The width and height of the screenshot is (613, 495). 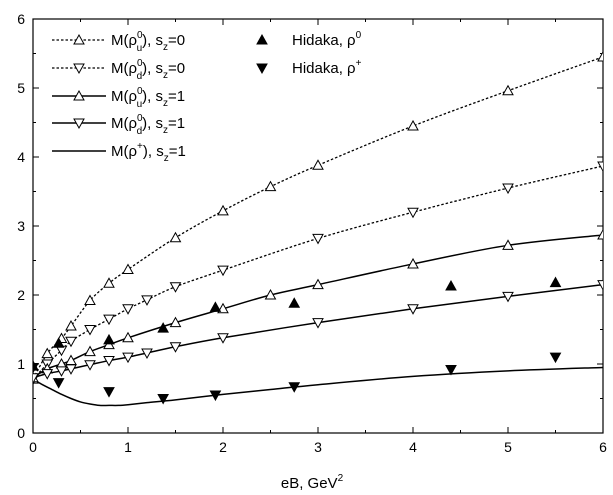 I want to click on legend-label-hidaka_rhoplus: Hidaka, ρ+, so click(x=327, y=67).